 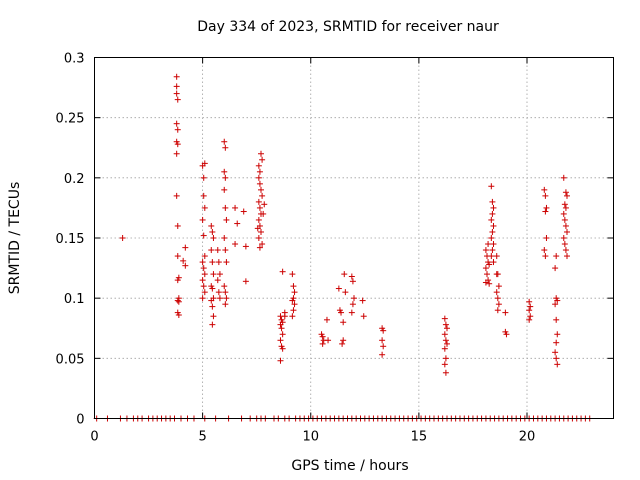 I want to click on y-tick-label: 0.15, so click(x=70, y=239).